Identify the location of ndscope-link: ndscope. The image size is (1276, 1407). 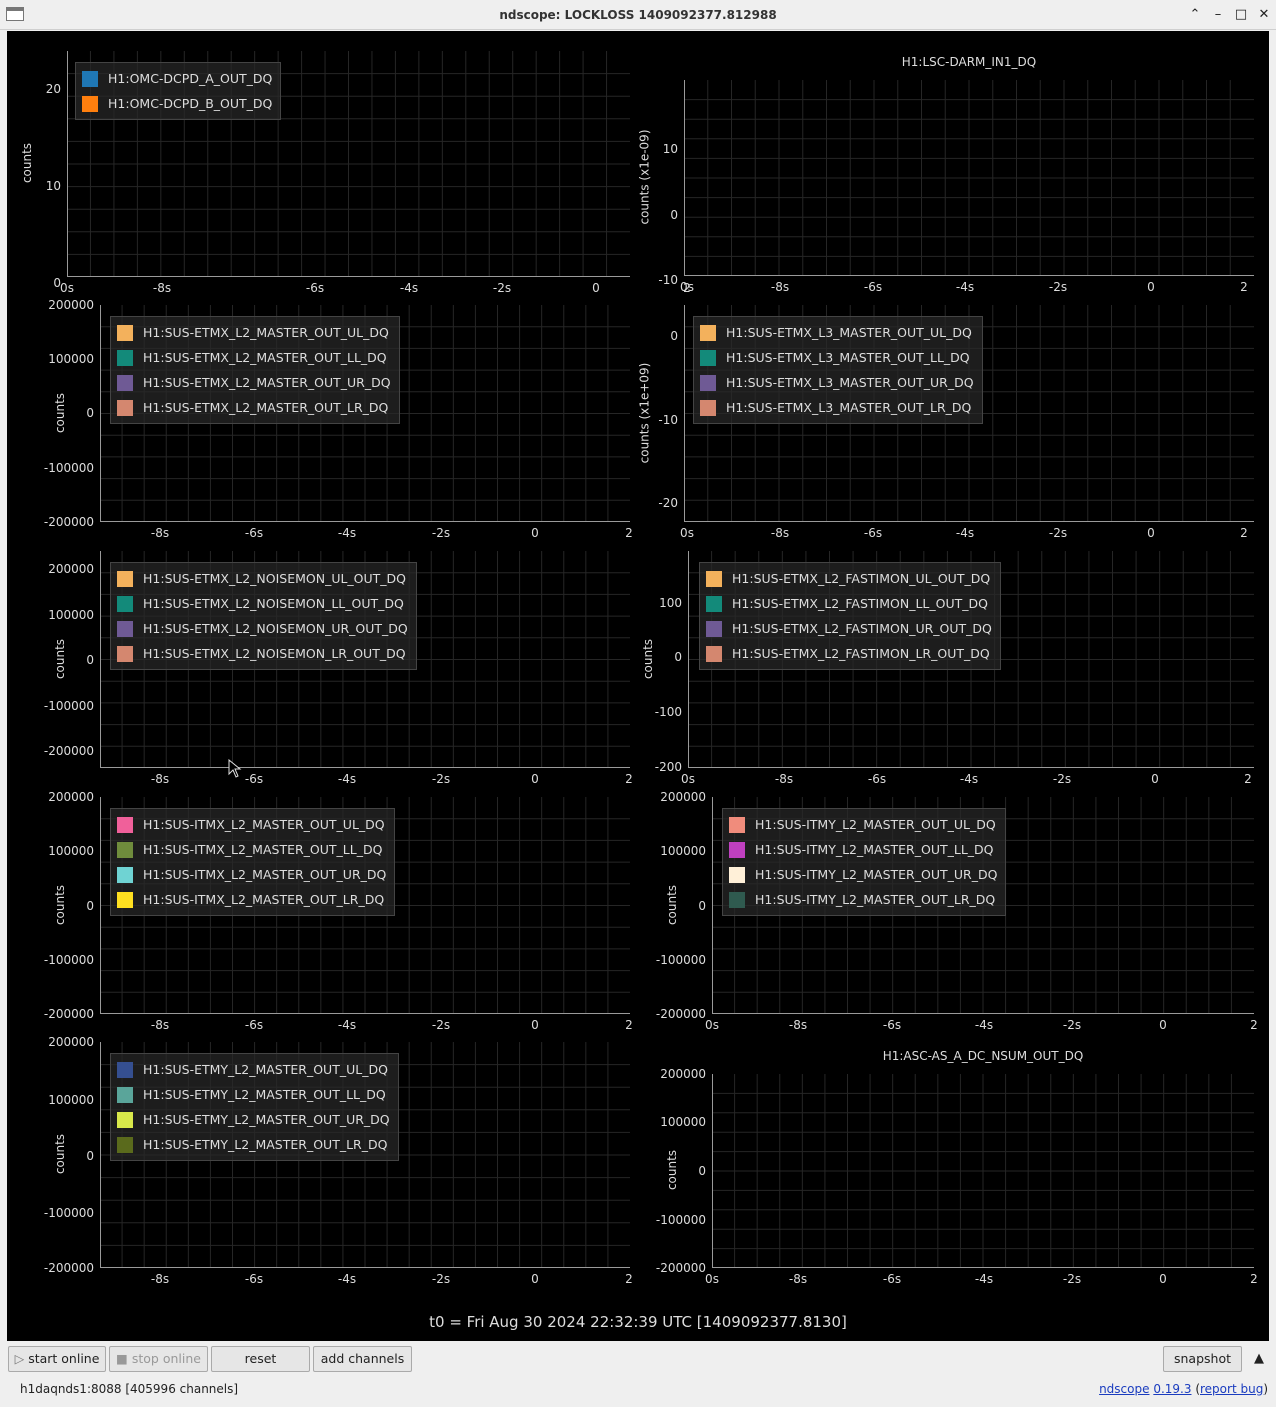
(1124, 1389).